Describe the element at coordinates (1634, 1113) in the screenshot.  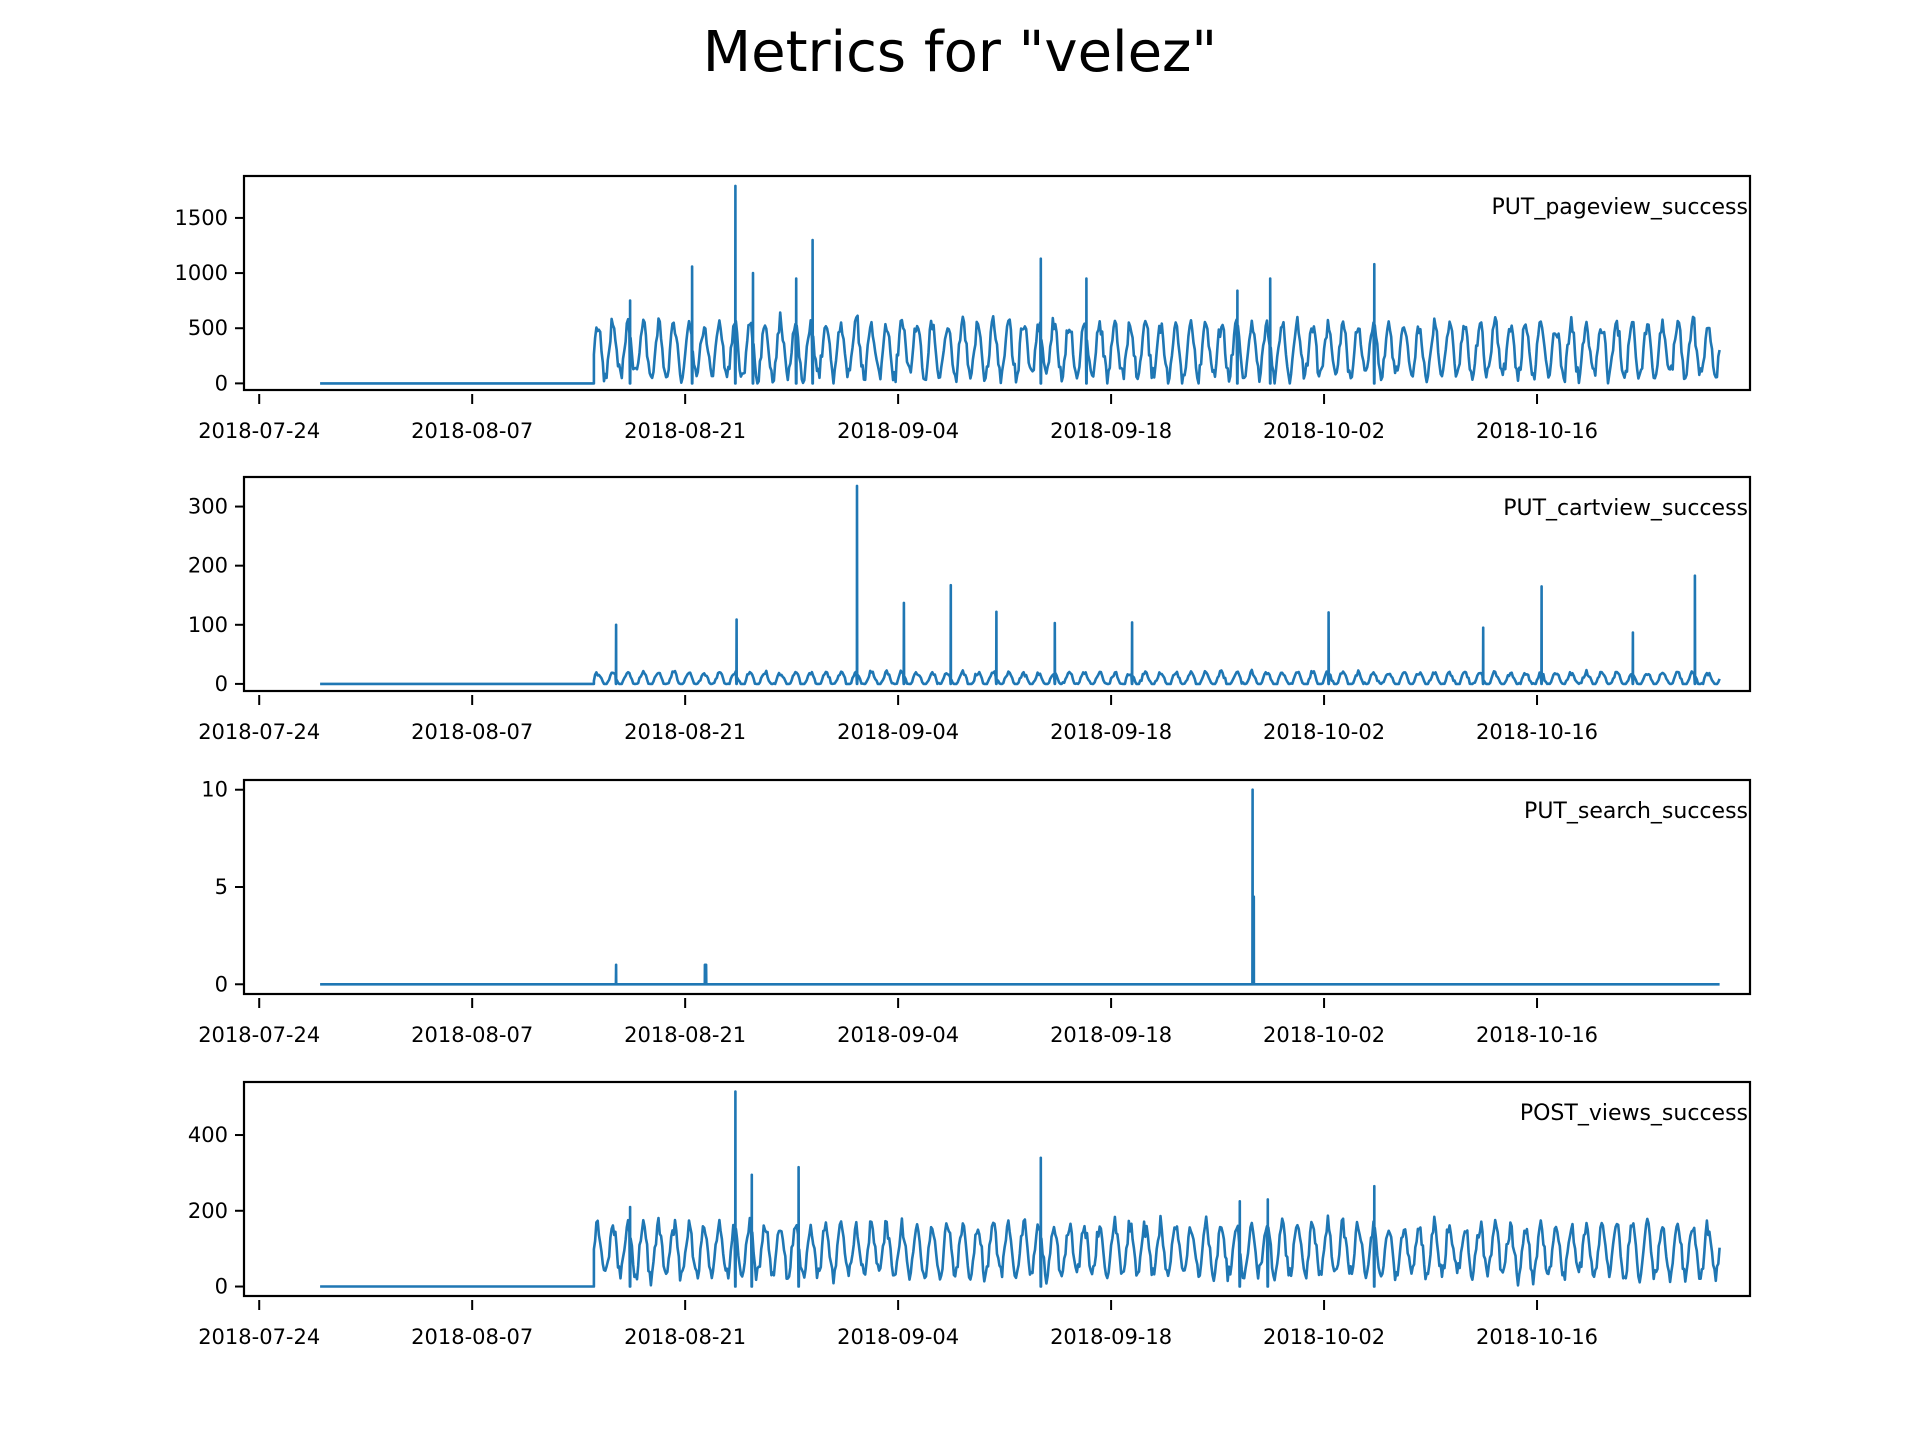
I see `series-label: POST_views_success` at that location.